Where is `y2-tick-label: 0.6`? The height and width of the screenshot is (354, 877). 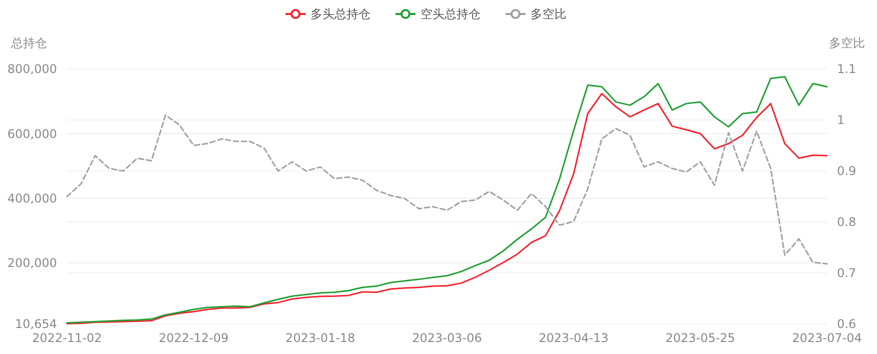
y2-tick-label: 0.6 is located at coordinates (846, 324).